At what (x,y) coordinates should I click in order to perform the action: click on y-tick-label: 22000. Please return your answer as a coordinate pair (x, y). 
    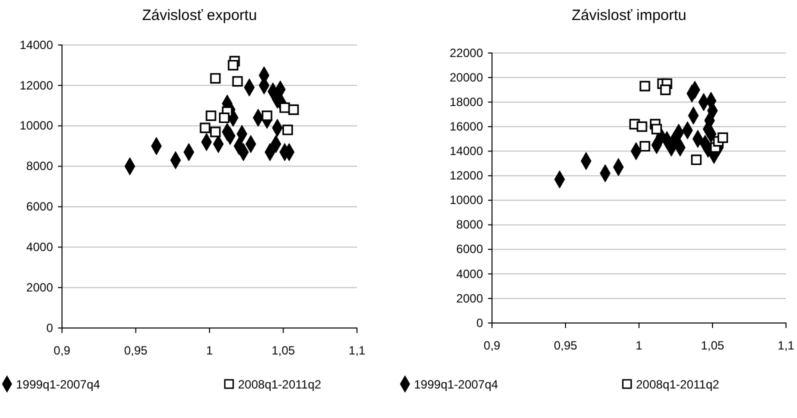
    Looking at the image, I should click on (467, 53).